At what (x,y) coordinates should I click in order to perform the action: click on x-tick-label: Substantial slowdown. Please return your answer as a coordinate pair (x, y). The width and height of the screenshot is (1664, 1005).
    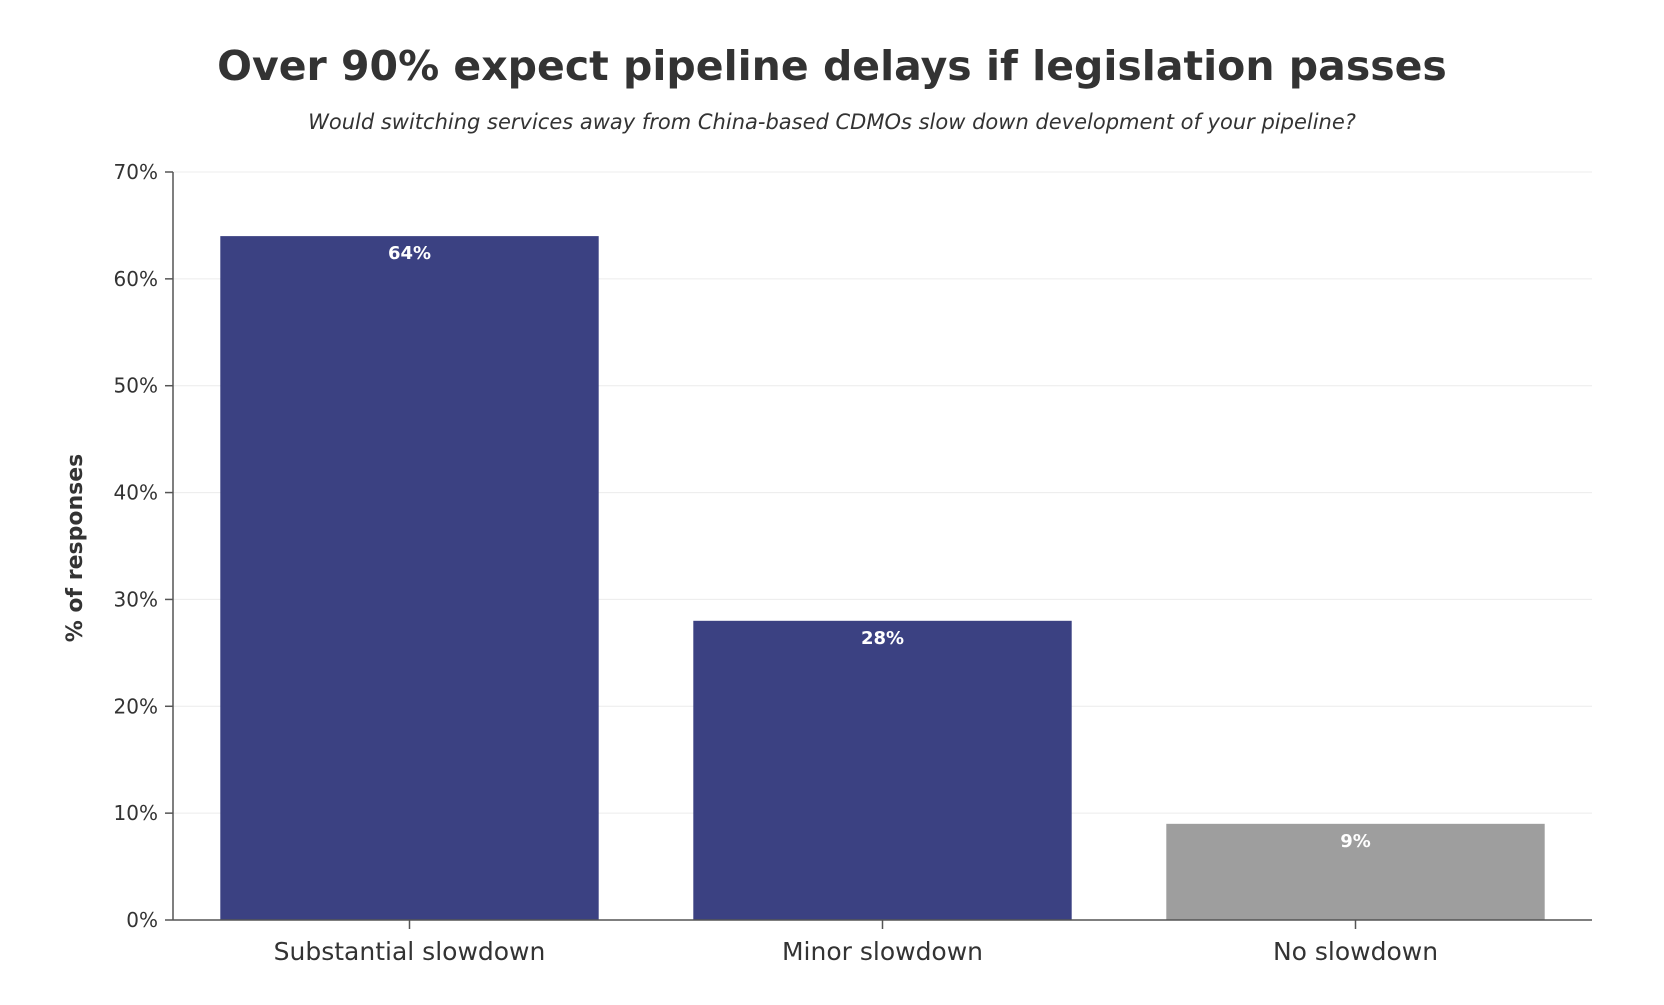
    Looking at the image, I should click on (410, 951).